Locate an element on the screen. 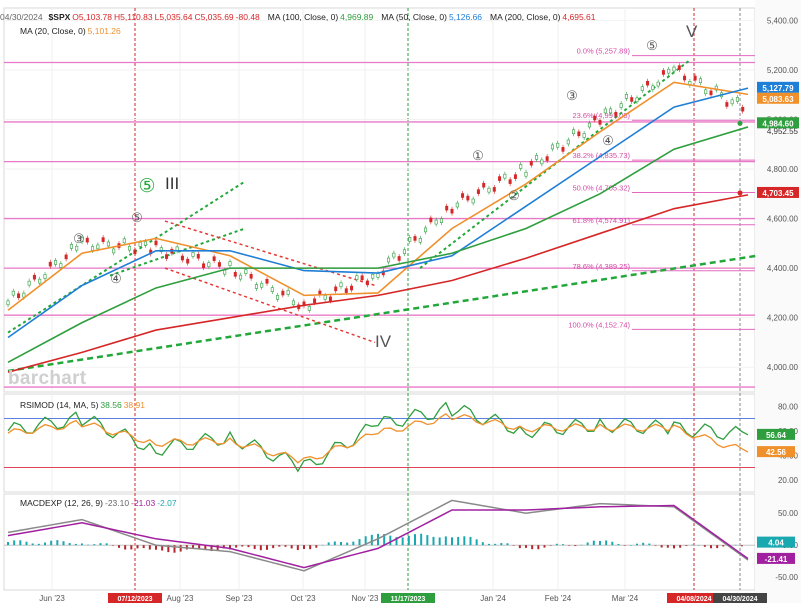 The height and width of the screenshot is (603, 801). ma100-label: MA (100, Close, 0) is located at coordinates (303, 17).